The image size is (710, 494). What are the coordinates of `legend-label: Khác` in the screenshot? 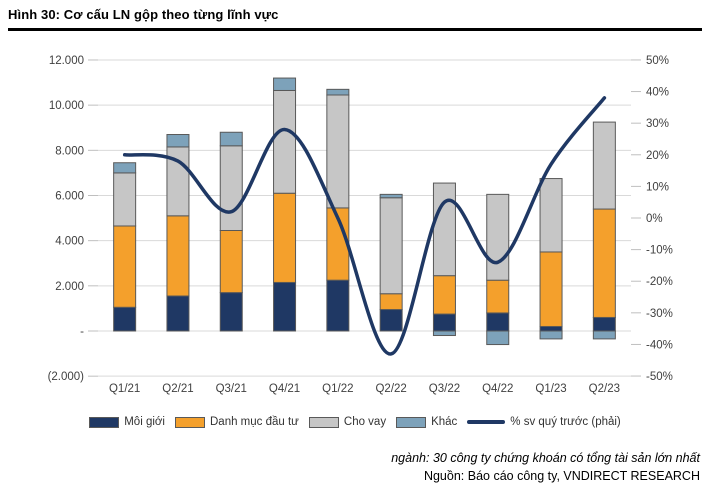 It's located at (444, 422).